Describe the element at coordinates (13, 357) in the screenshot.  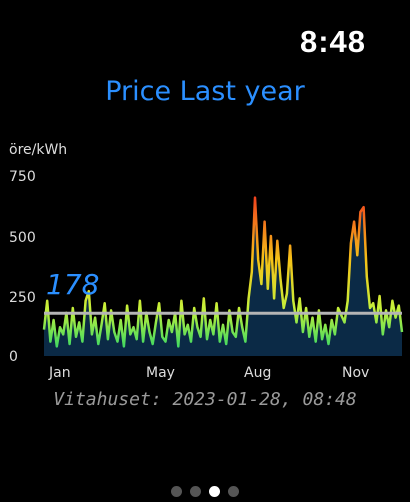
I see `y-tick-0: 0` at that location.